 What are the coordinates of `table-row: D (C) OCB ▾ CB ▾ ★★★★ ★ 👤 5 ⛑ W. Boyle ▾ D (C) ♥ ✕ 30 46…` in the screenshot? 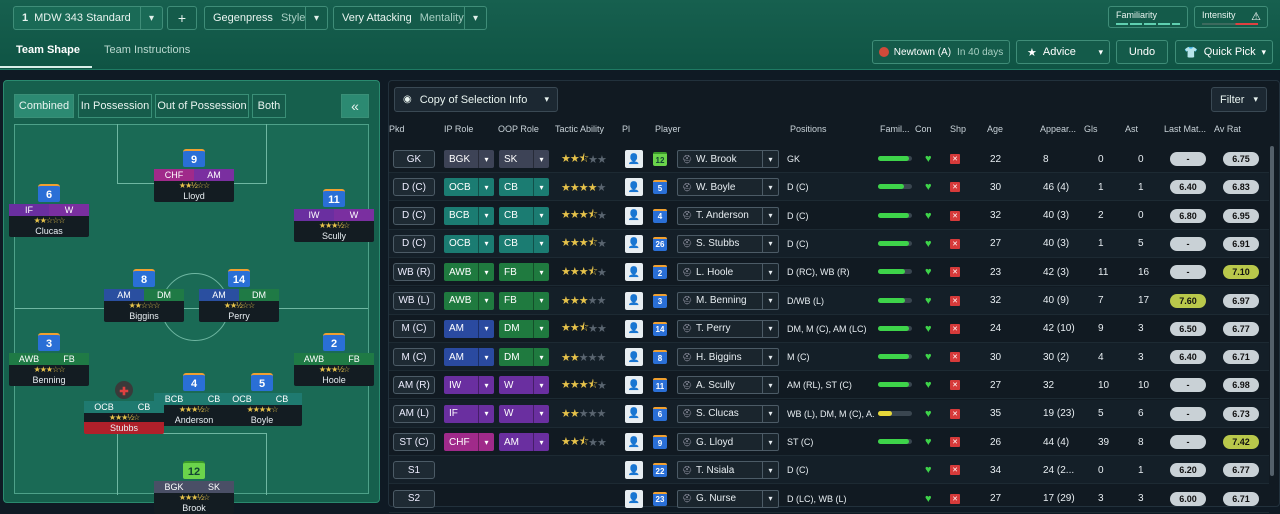 It's located at (829, 187).